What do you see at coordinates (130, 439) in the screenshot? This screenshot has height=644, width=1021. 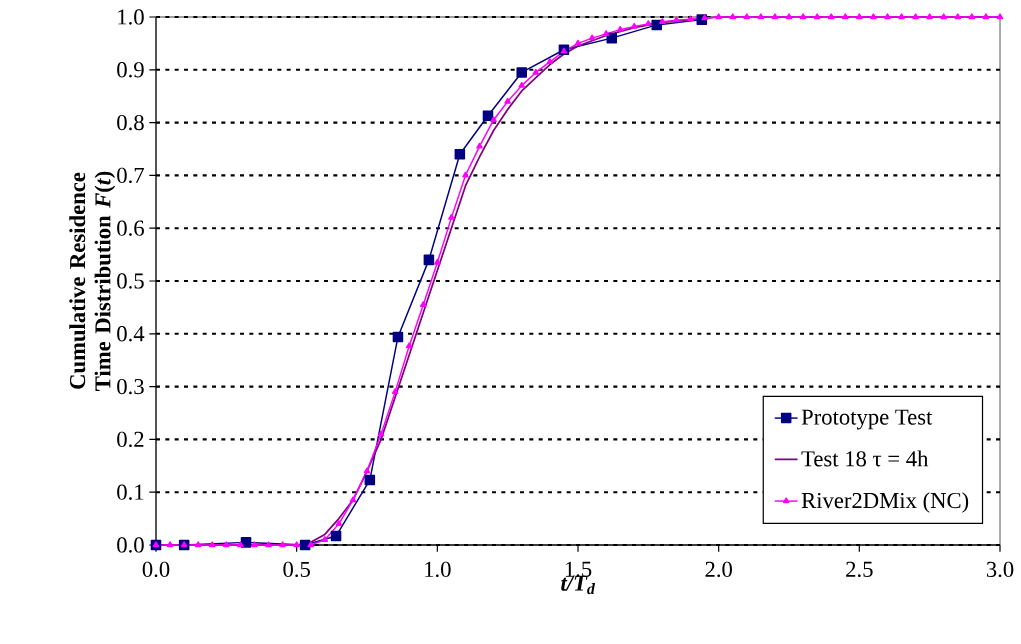 I see `y-tick-label: 0.2` at bounding box center [130, 439].